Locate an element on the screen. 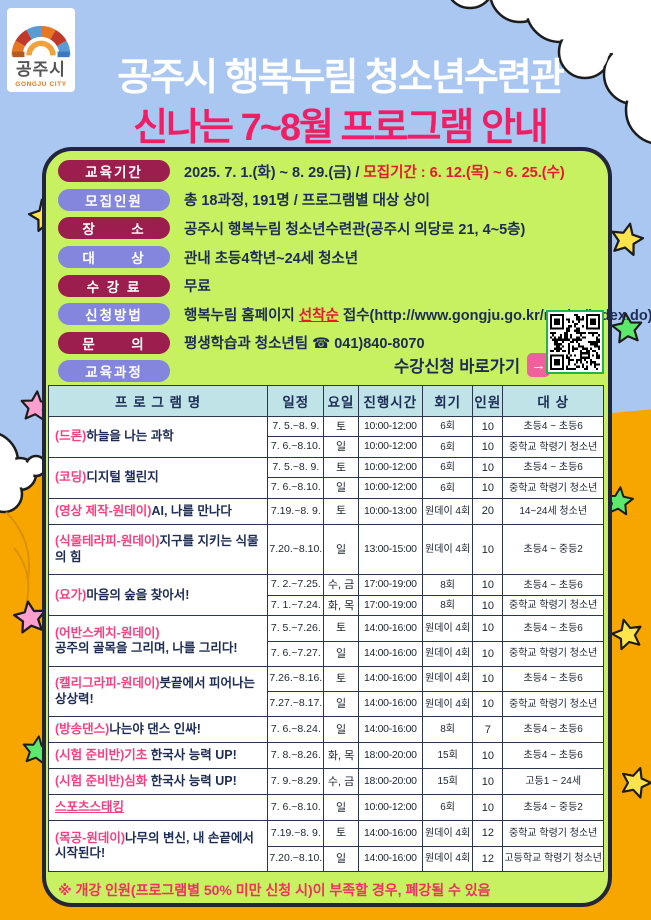 This screenshot has width=651, height=920. cell-time: 17:00-19:00 is located at coordinates (390, 605).